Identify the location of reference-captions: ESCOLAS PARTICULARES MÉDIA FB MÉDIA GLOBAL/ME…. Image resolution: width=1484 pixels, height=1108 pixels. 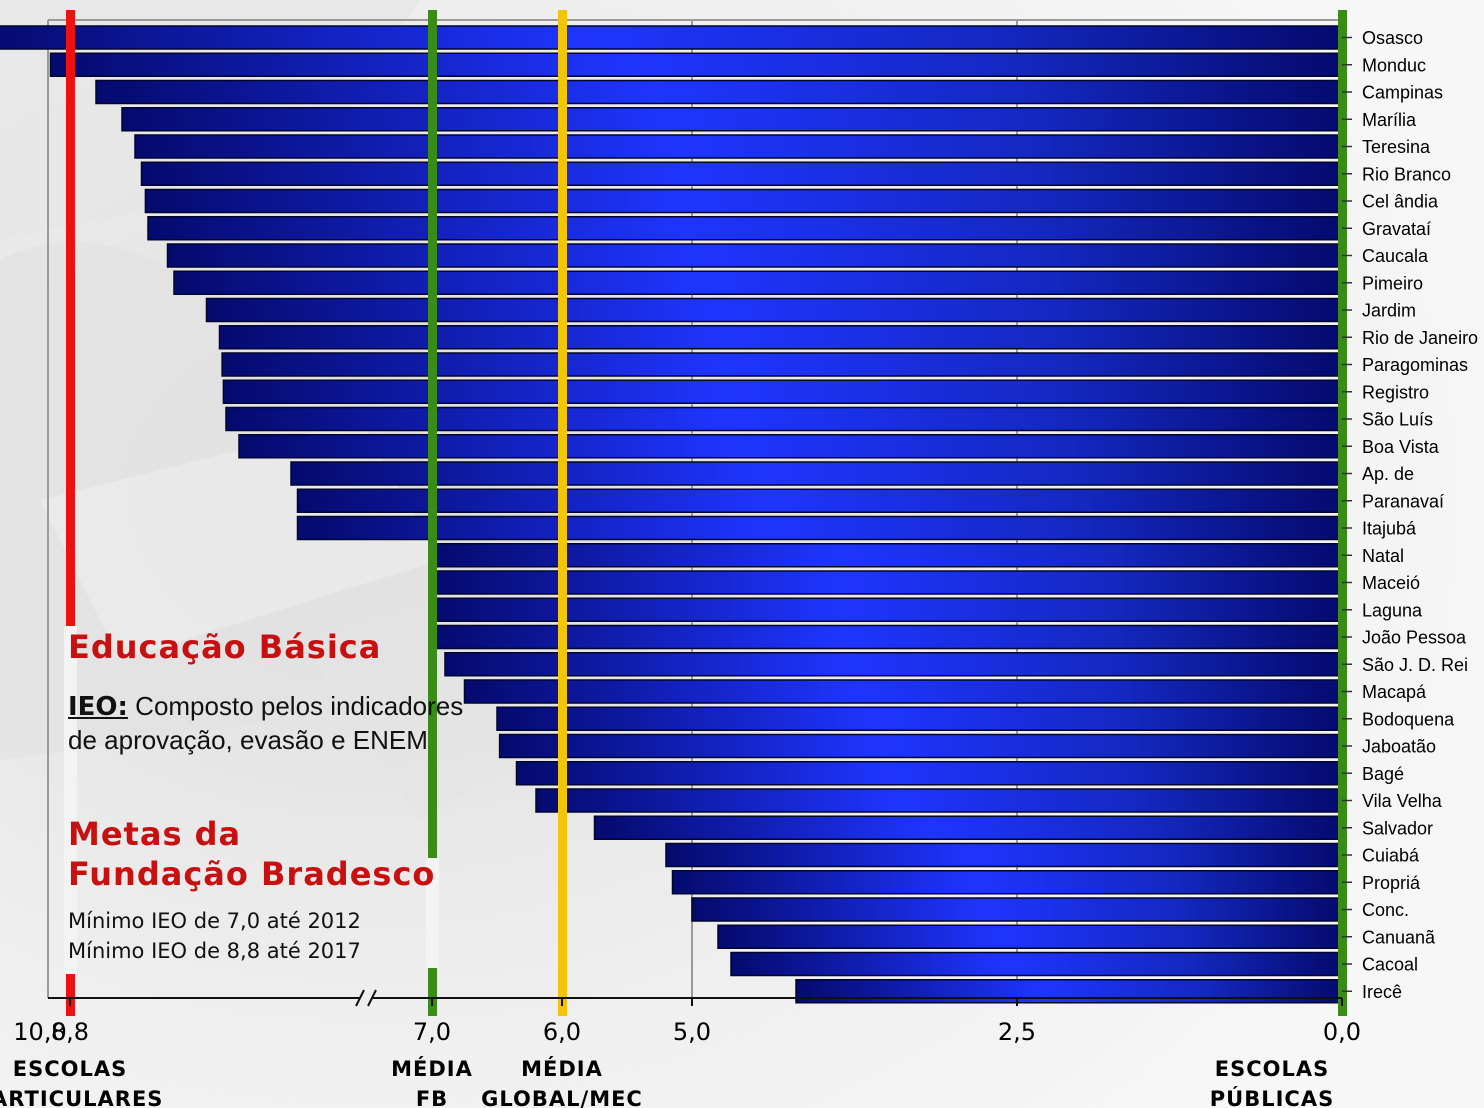
(667, 1082).